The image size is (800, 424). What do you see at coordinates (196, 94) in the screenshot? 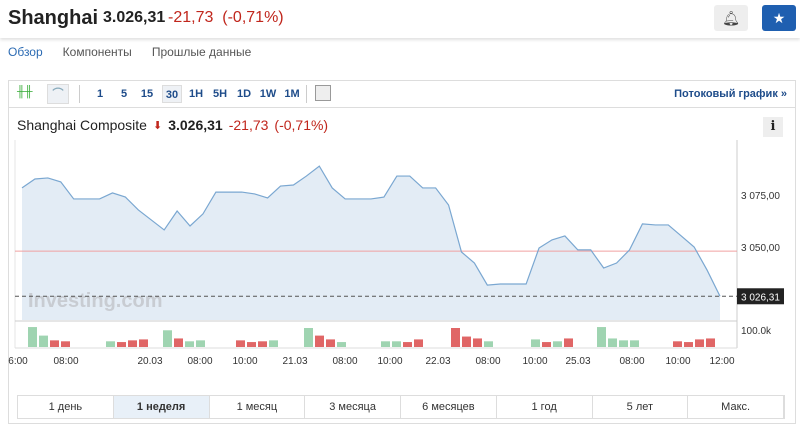
I see `timeframe-1H: 1H` at bounding box center [196, 94].